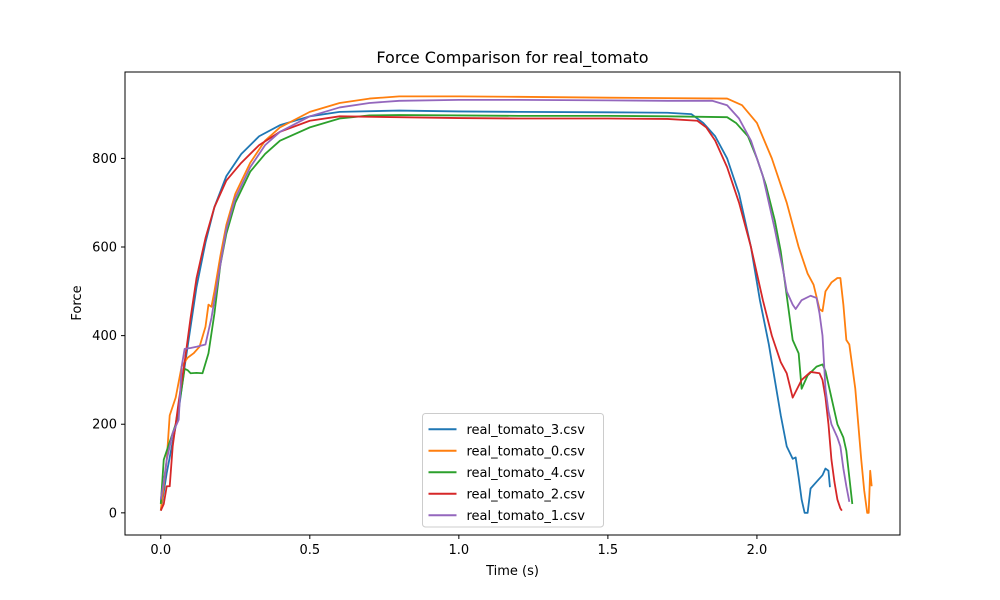  I want to click on y-tick-label: 400, so click(104, 336).